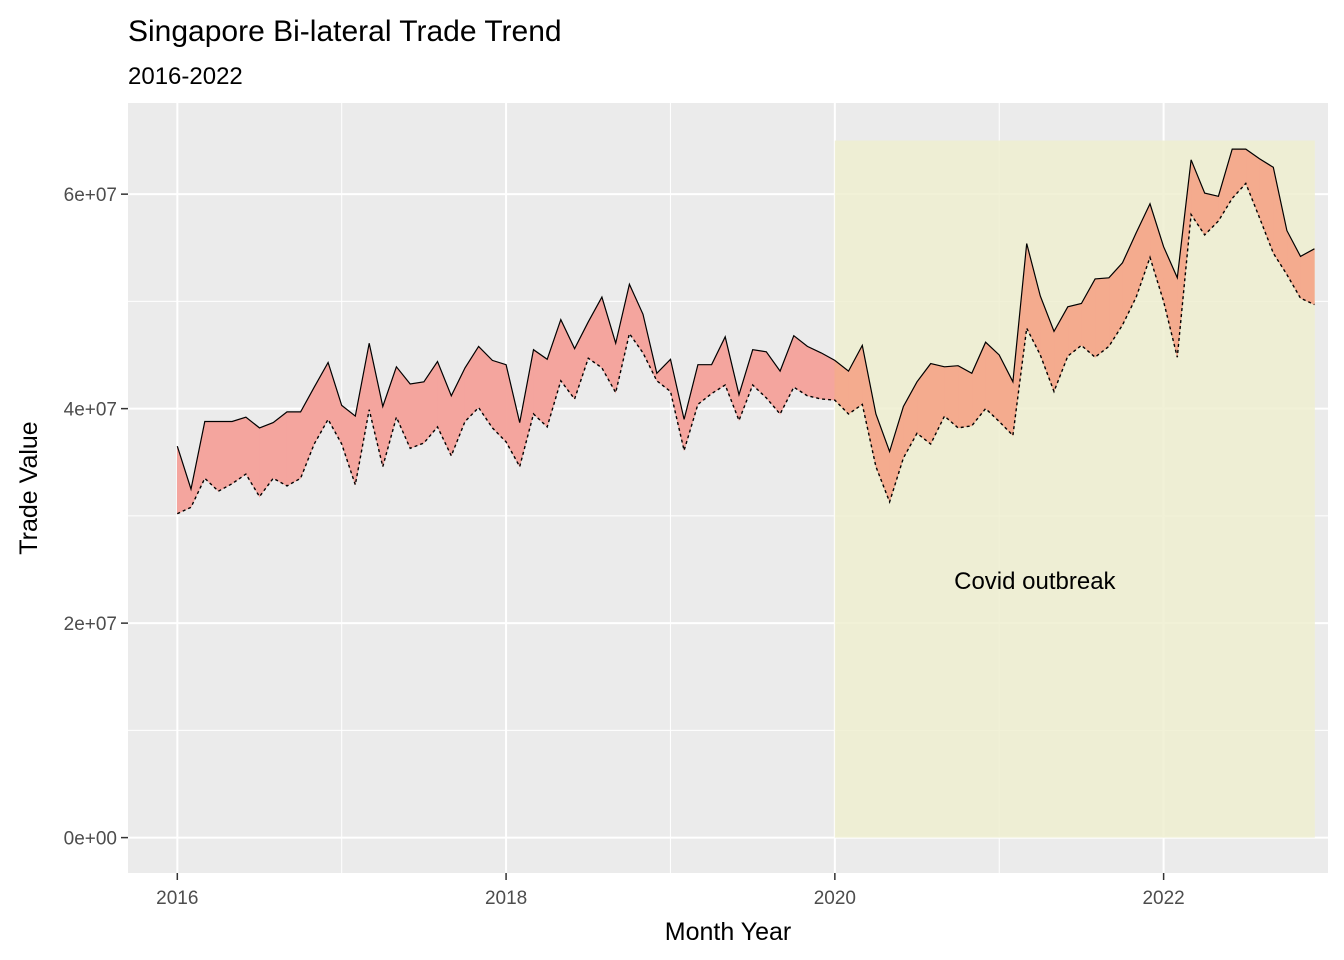 This screenshot has width=1344, height=960. I want to click on y-axis-title: Trade Value, so click(29, 487).